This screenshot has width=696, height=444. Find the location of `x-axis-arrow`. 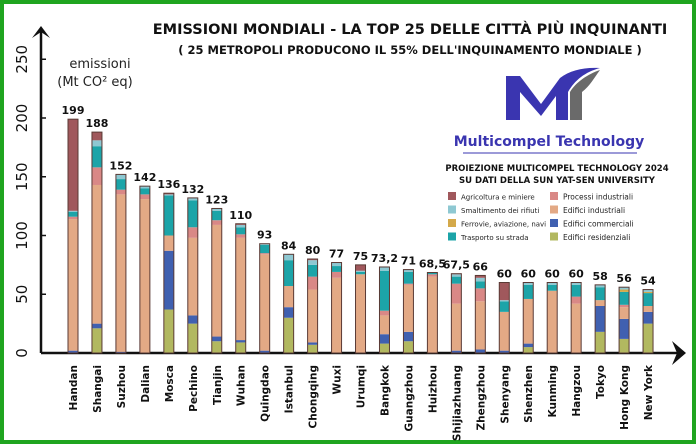

x-axis-arrow is located at coordinates (679, 353).